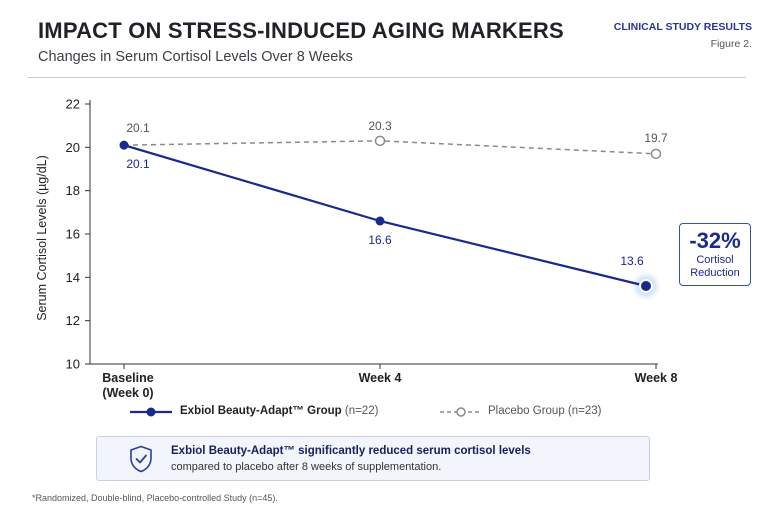 The image size is (768, 512). Describe the element at coordinates (42, 238) in the screenshot. I see `y-axis-title: Serum Cortisol Levels (µg/dL)` at that location.